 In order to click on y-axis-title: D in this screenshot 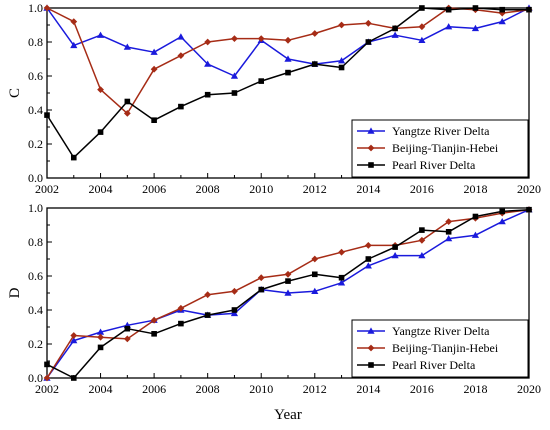, I will do `click(15, 292)`.